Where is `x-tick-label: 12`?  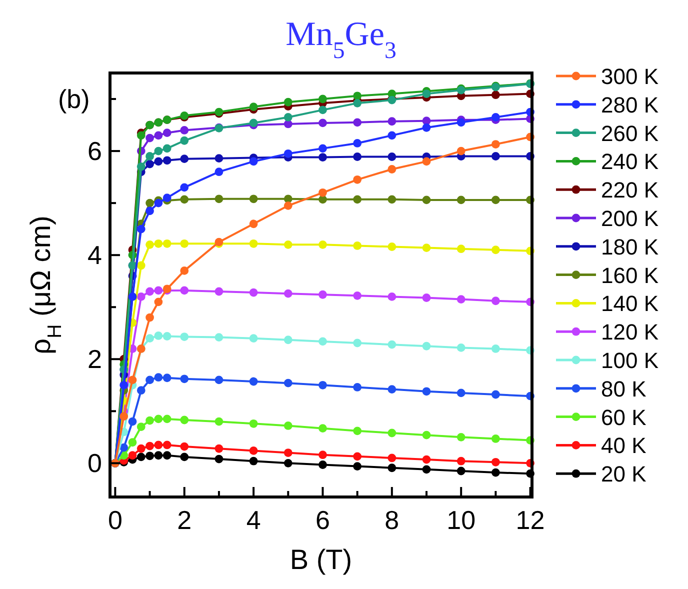 x-tick-label: 12 is located at coordinates (530, 520).